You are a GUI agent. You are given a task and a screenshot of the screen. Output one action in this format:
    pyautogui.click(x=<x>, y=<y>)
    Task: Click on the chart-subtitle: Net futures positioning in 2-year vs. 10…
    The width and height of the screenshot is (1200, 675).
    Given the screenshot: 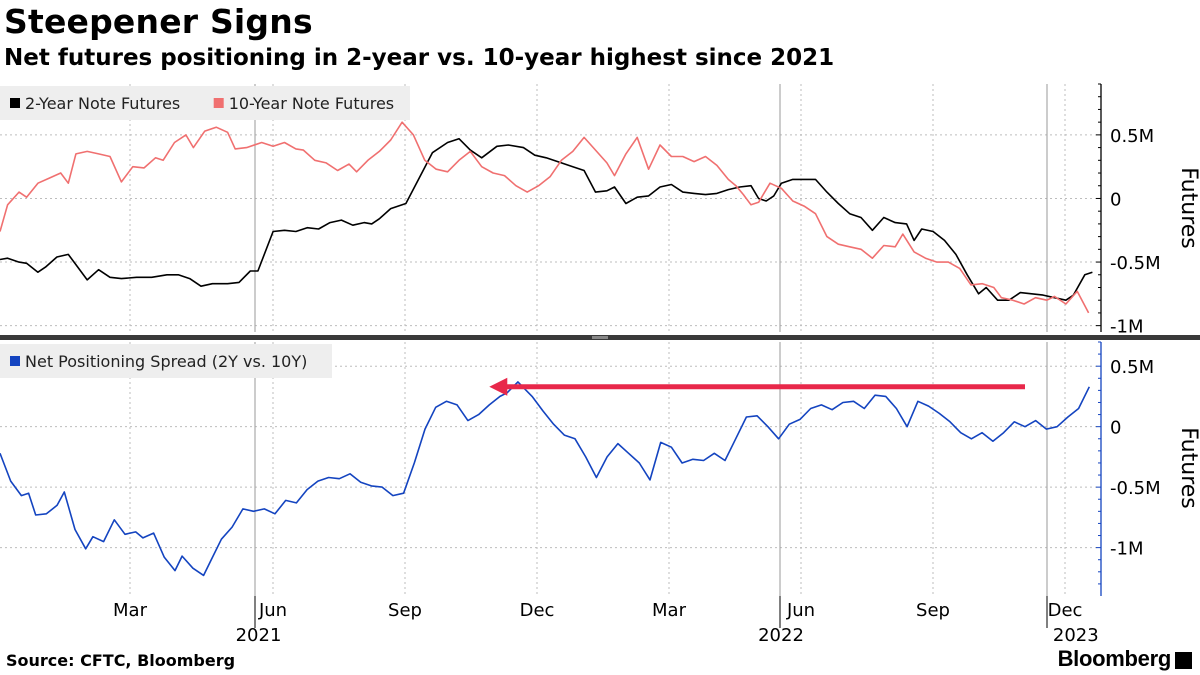 What is the action you would take?
    pyautogui.click(x=419, y=58)
    